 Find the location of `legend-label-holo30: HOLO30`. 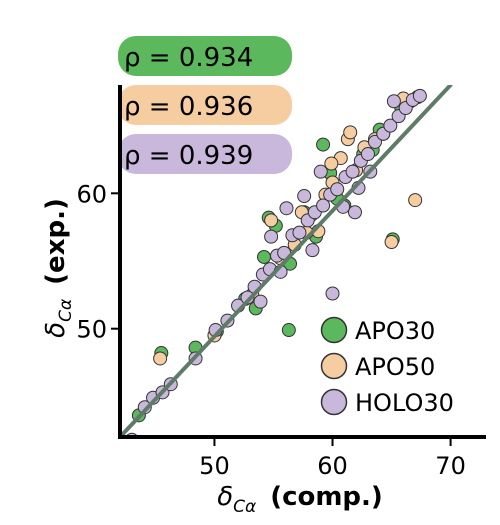

legend-label-holo30: HOLO30 is located at coordinates (404, 403).